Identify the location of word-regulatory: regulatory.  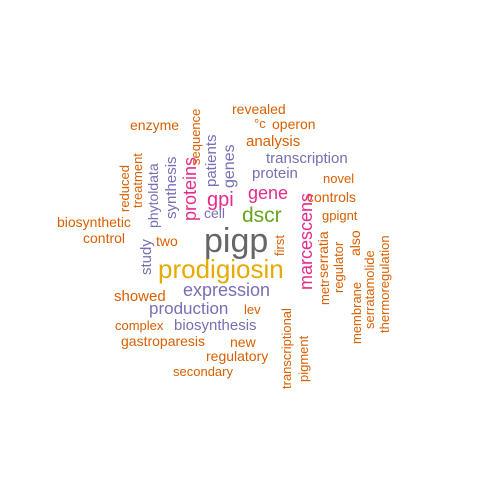
(237, 356).